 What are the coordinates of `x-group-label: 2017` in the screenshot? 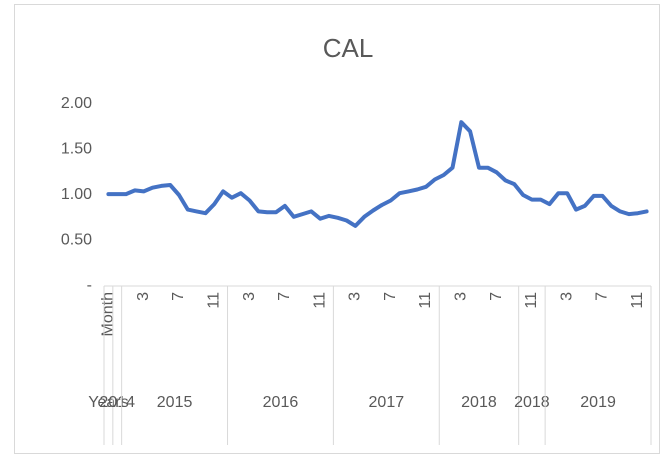 It's located at (387, 402).